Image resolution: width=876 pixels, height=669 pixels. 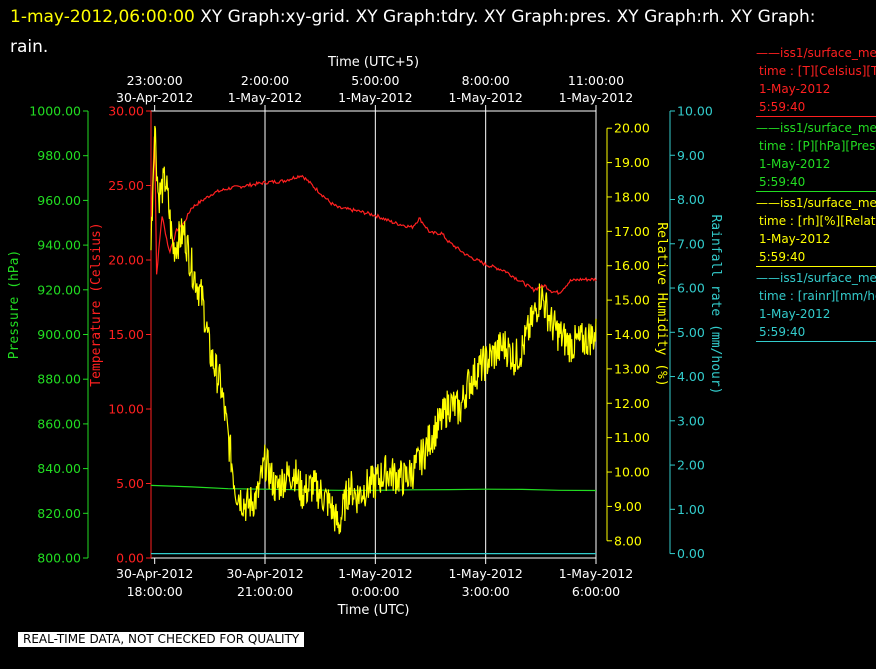 What do you see at coordinates (632, 403) in the screenshot?
I see `humidity-tick-label: 12.00` at bounding box center [632, 403].